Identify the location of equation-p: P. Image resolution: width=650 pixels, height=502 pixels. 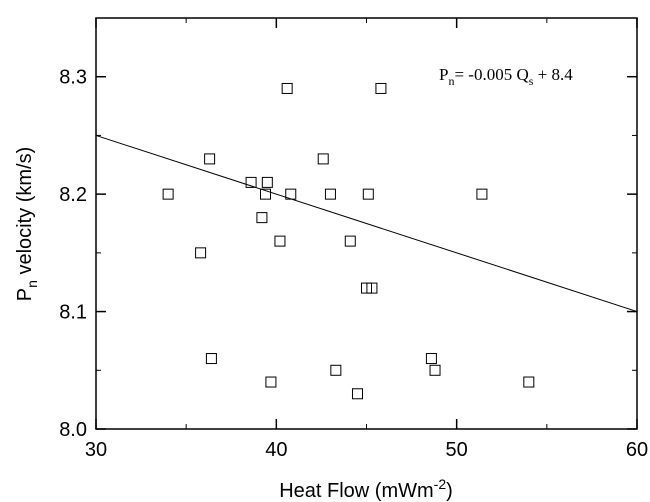
(443, 74).